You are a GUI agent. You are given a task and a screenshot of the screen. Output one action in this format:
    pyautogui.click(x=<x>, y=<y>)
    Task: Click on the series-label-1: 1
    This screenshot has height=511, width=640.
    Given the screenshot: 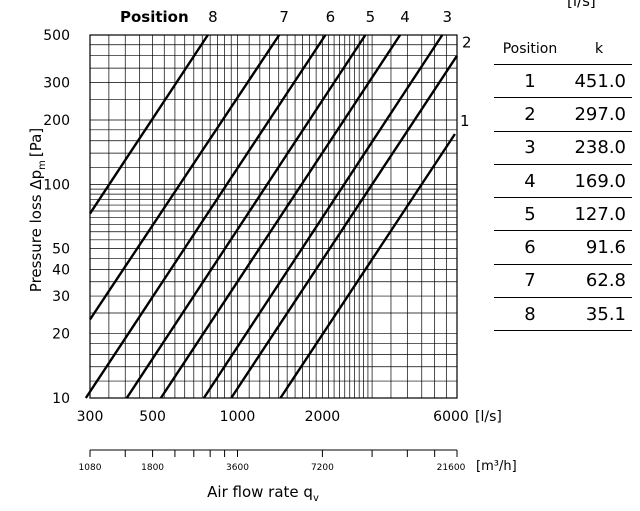 What is the action you would take?
    pyautogui.click(x=465, y=121)
    